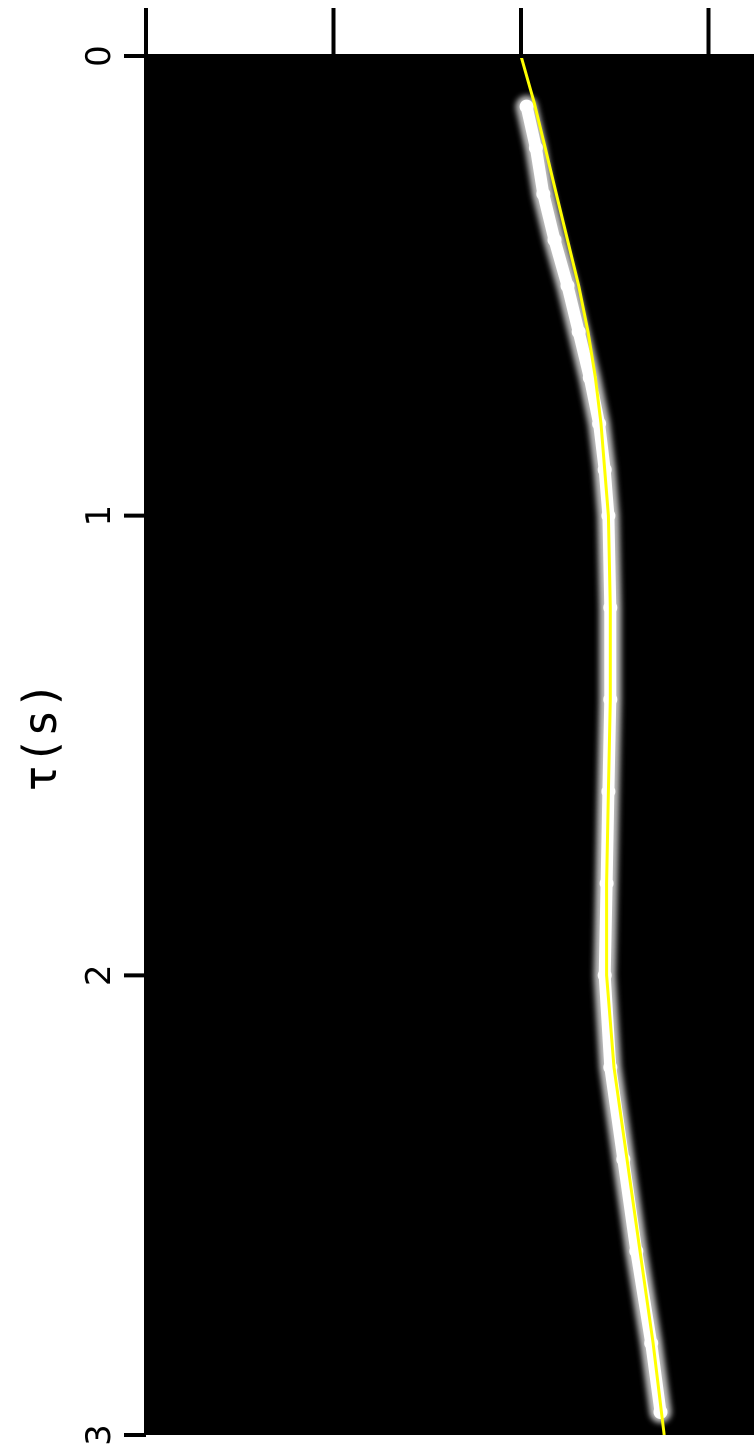 This screenshot has height=1449, width=754. I want to click on tau-tick-label: 1, so click(99, 516).